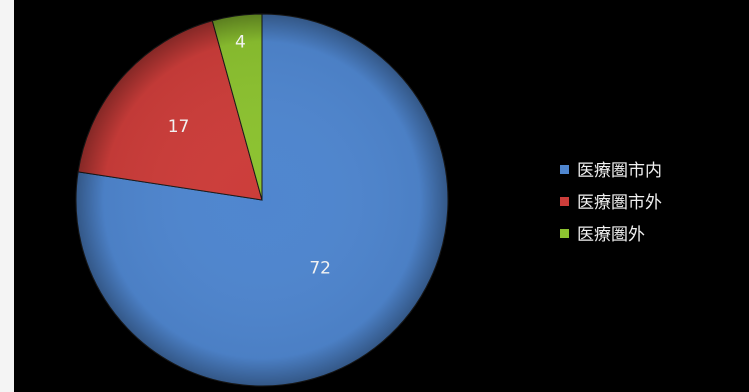 The height and width of the screenshot is (392, 749). What do you see at coordinates (179, 127) in the screenshot?
I see `slice-value-label-2: 17` at bounding box center [179, 127].